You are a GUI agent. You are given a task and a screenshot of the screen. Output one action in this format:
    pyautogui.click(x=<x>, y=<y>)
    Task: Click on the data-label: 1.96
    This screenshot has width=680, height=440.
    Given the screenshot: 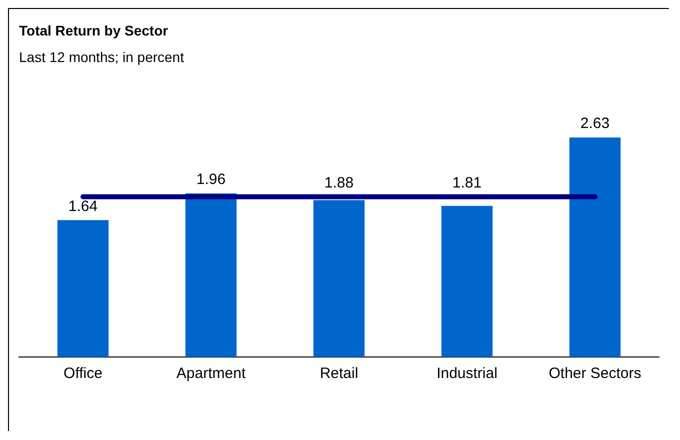 What is the action you would take?
    pyautogui.click(x=211, y=179)
    